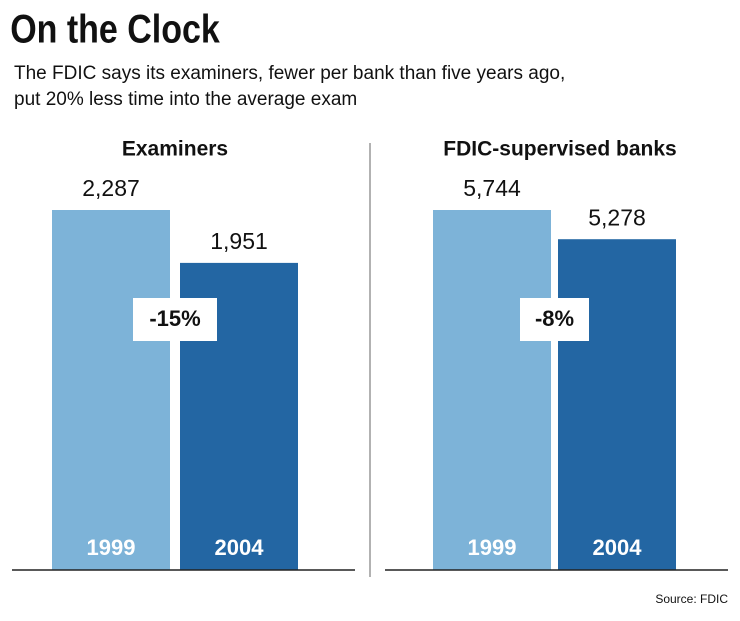 This screenshot has height=621, width=740. Describe the element at coordinates (492, 188) in the screenshot. I see `value-label: 5,744` at that location.